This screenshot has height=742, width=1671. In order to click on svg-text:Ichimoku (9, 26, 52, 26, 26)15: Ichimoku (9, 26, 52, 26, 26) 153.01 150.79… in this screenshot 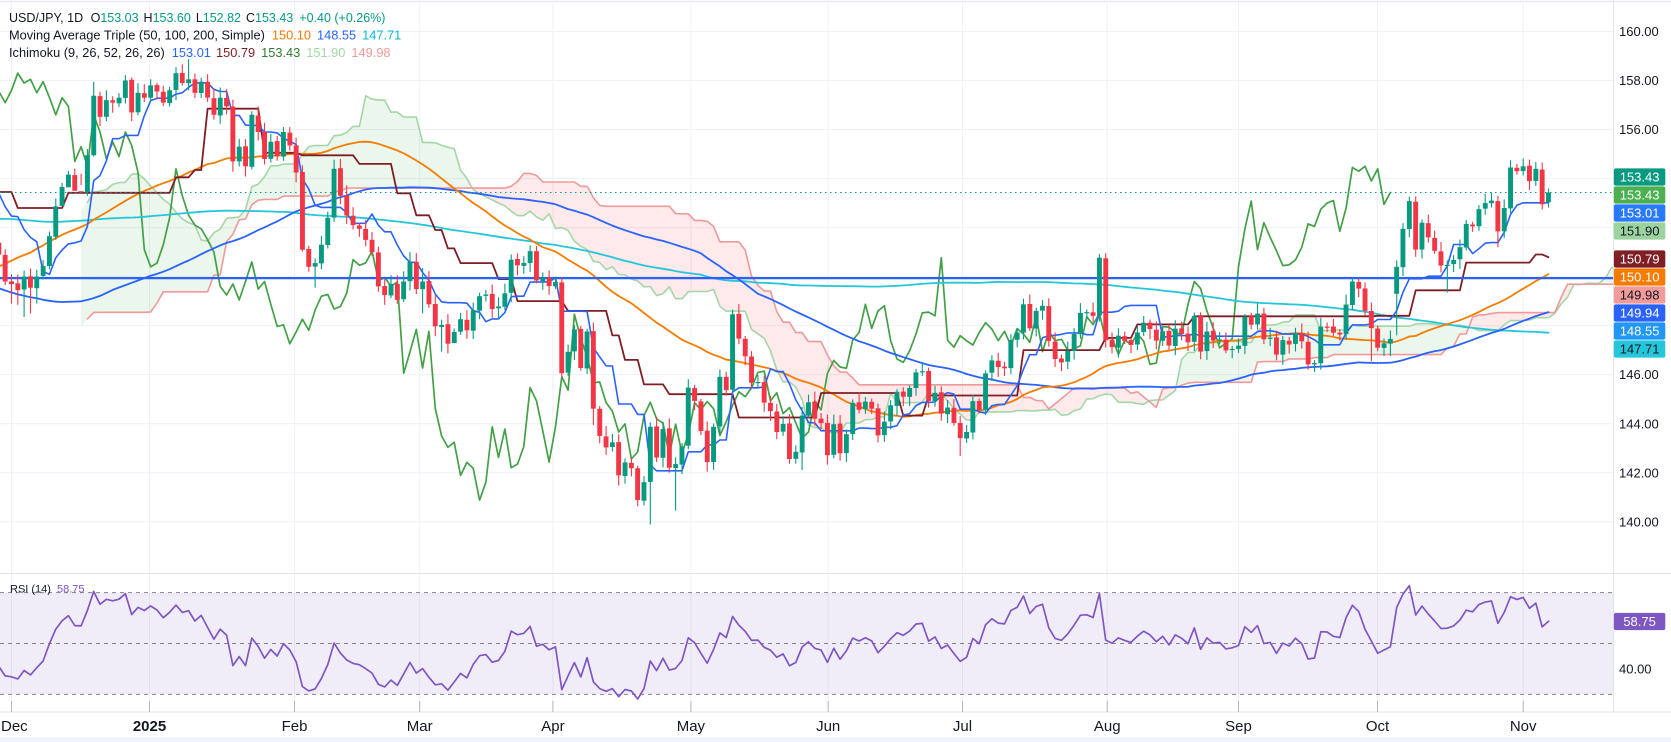, I will do `click(200, 52)`.